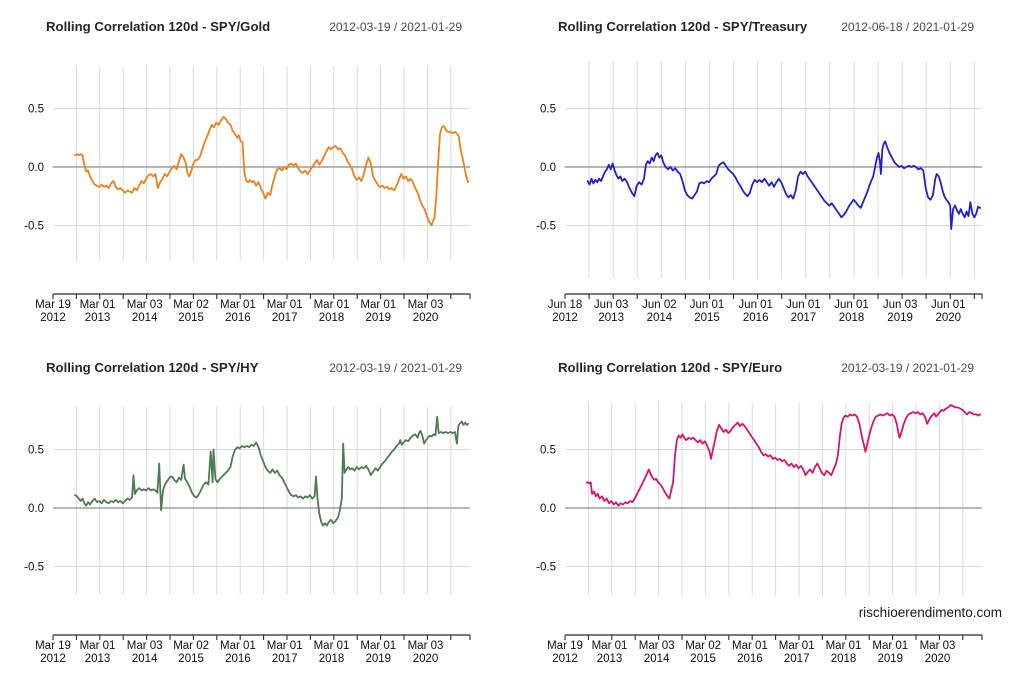 Image resolution: width=1024 pixels, height=682 pixels. Describe the element at coordinates (272, 471) in the screenshot. I see `series-line-spy-hy` at that location.